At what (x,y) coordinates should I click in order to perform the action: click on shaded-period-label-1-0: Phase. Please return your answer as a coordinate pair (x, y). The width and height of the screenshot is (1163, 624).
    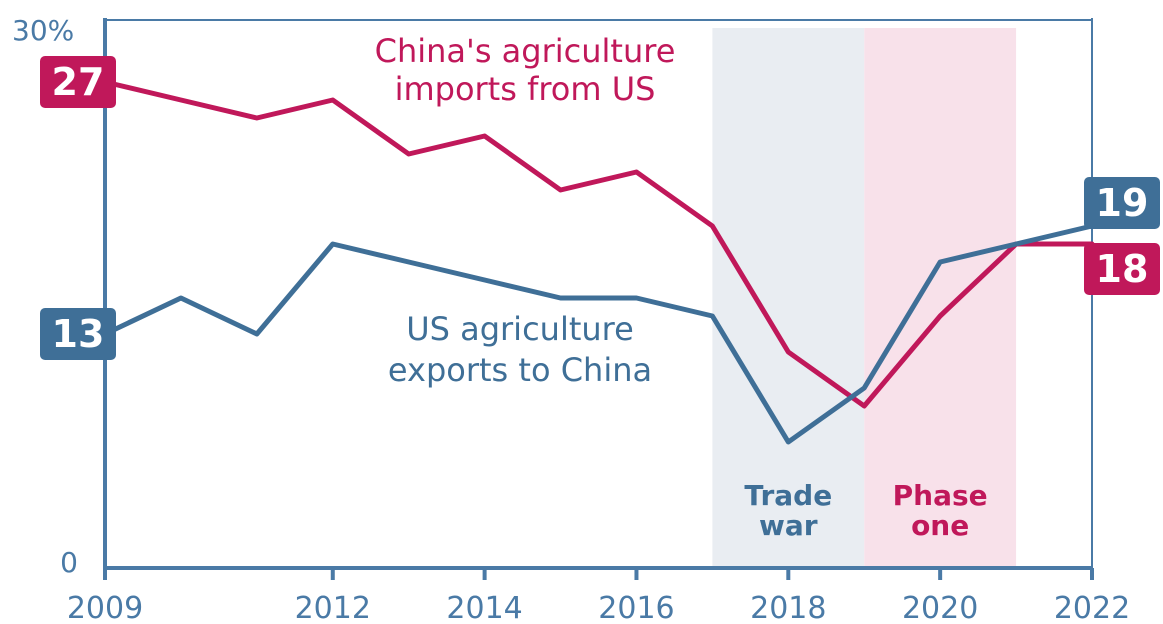
    Looking at the image, I should click on (940, 495).